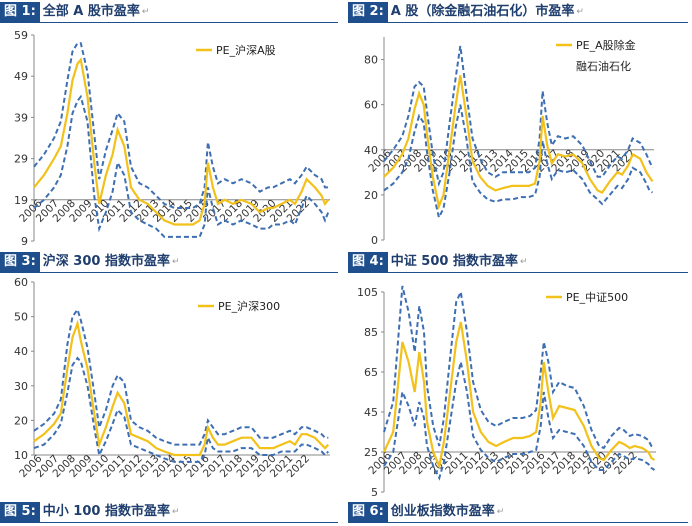  Describe the element at coordinates (374, 240) in the screenshot. I see `y-tick-label: 0` at that location.